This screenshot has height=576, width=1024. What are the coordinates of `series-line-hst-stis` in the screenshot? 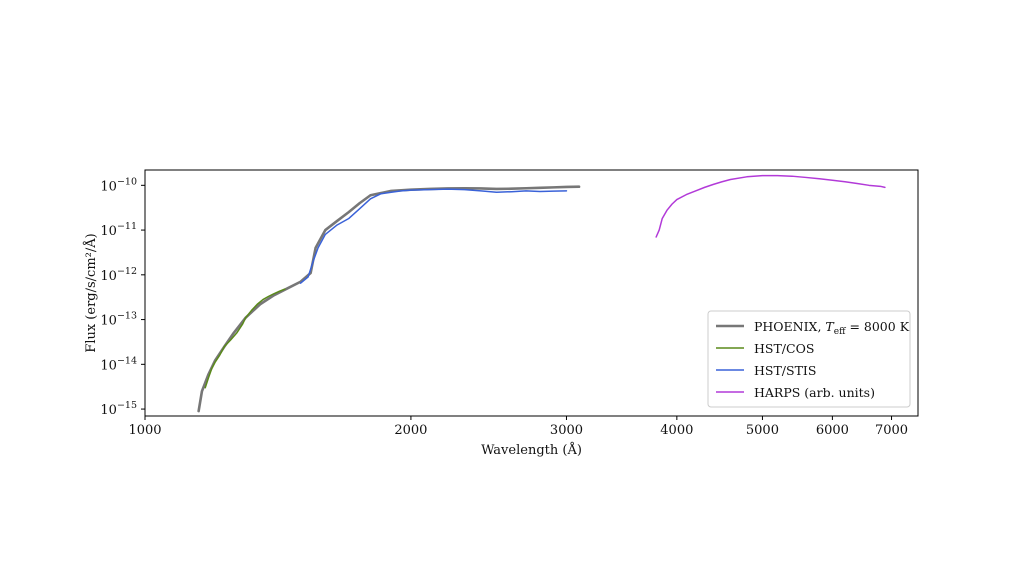 It's located at (433, 236).